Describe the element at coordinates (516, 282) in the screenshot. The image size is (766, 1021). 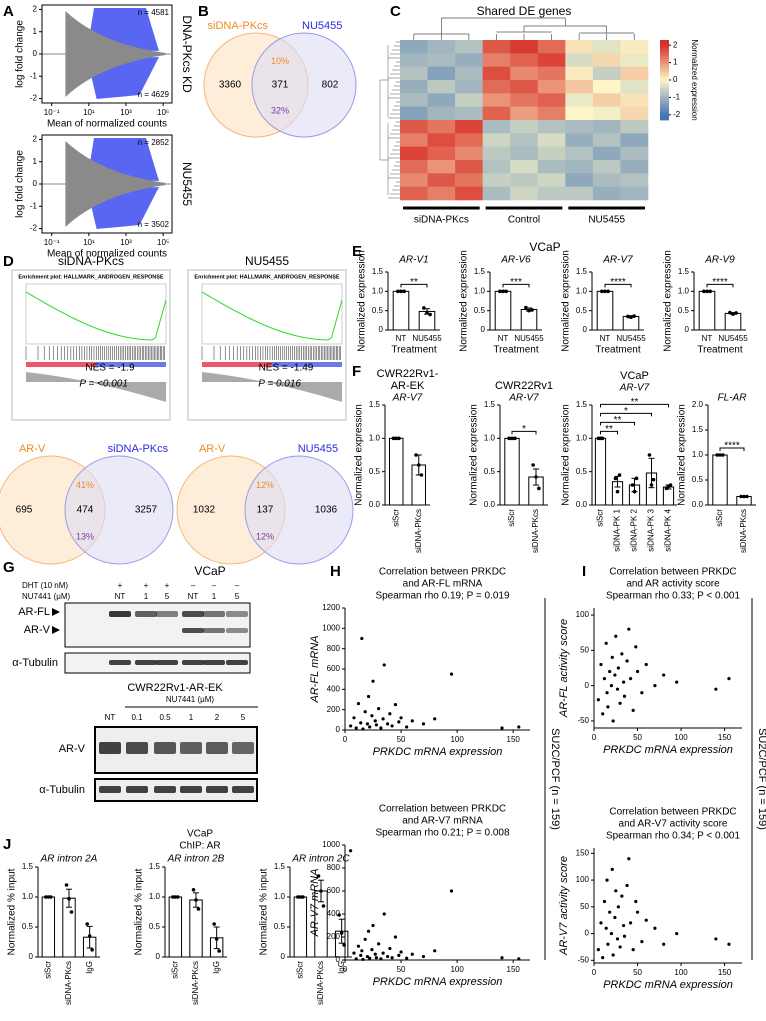
I see `significance-label: ***` at that location.